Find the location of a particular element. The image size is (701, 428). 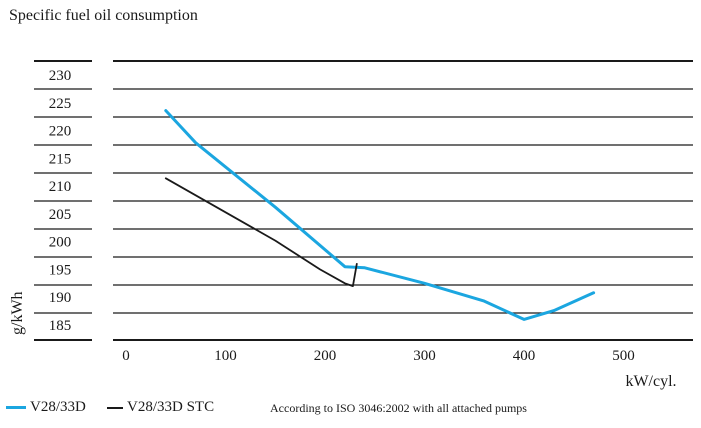

y-tick-label: 210 is located at coordinates (60, 187).